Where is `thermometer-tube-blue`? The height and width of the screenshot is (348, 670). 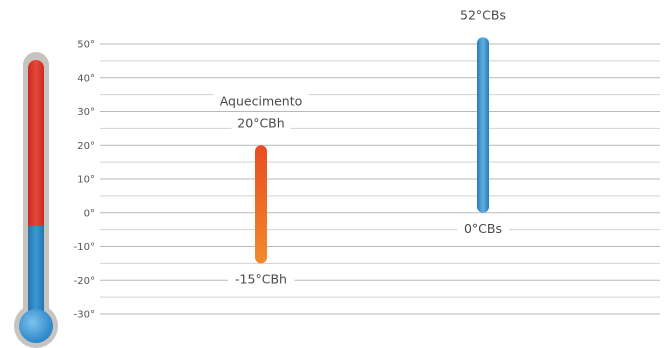 thermometer-tube-blue is located at coordinates (36, 276).